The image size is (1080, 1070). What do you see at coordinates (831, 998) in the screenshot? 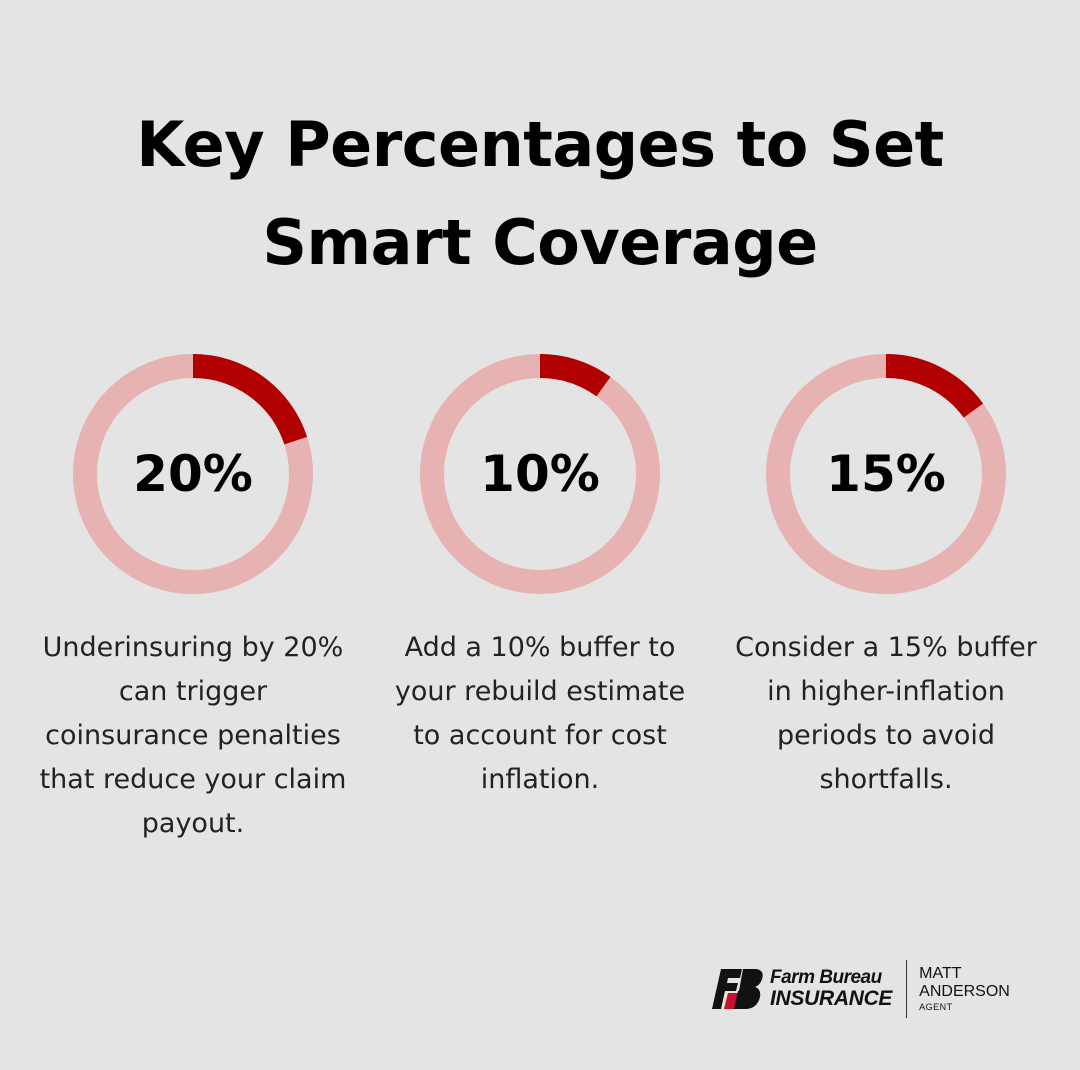
I see `brand-line-2: INSURANCE` at bounding box center [831, 998].